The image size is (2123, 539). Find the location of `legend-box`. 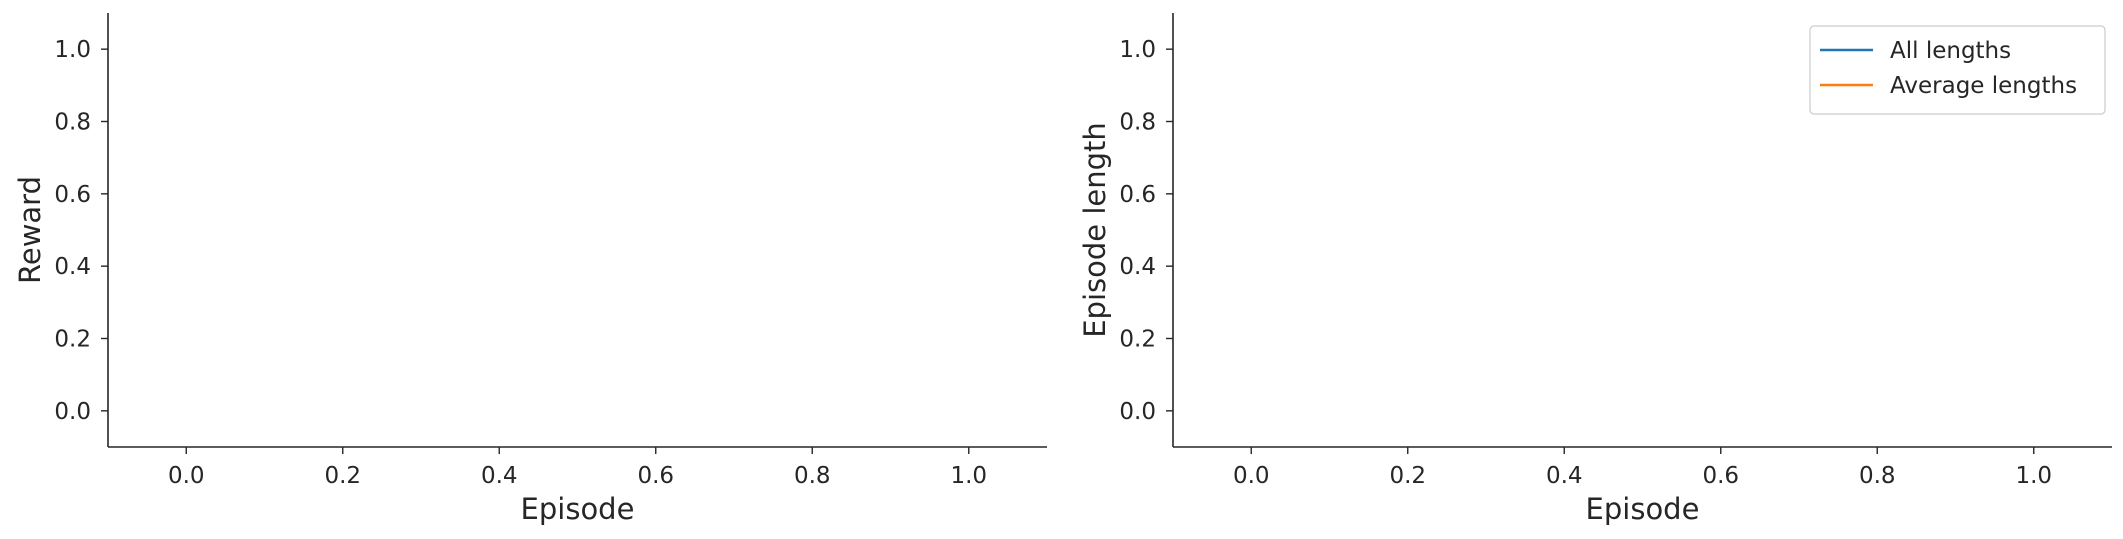

legend-box is located at coordinates (1957, 70).